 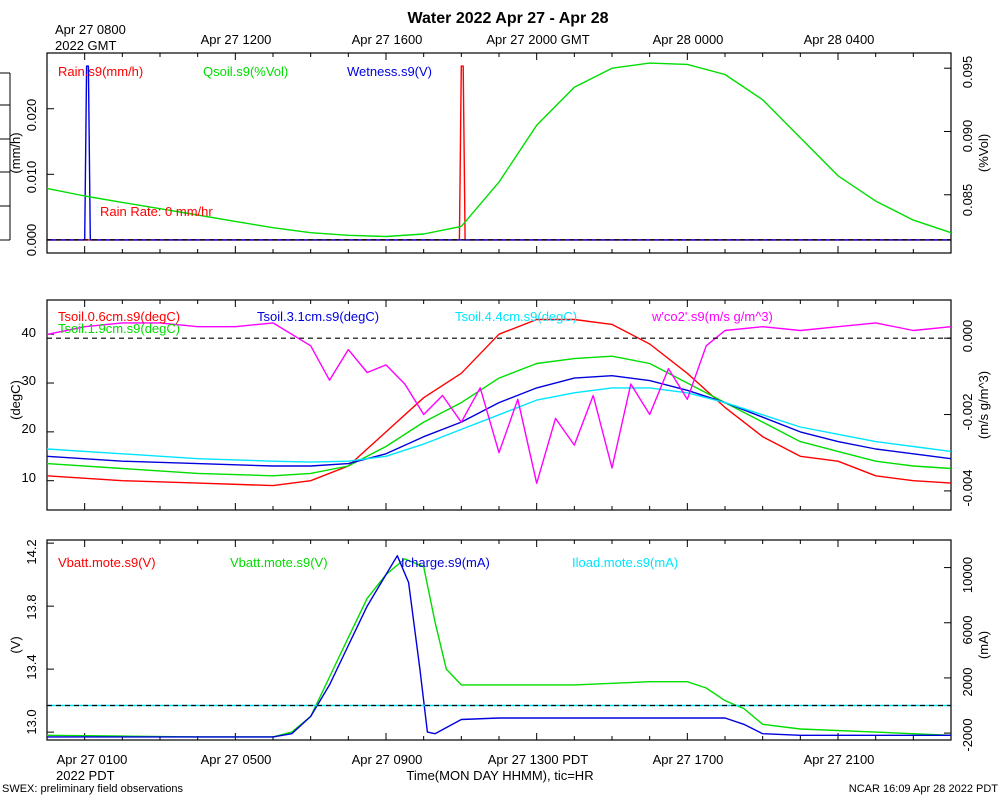 What do you see at coordinates (508, 18) in the screenshot?
I see `chart-title: Water 2022 Apr 27 - Apr 28` at bounding box center [508, 18].